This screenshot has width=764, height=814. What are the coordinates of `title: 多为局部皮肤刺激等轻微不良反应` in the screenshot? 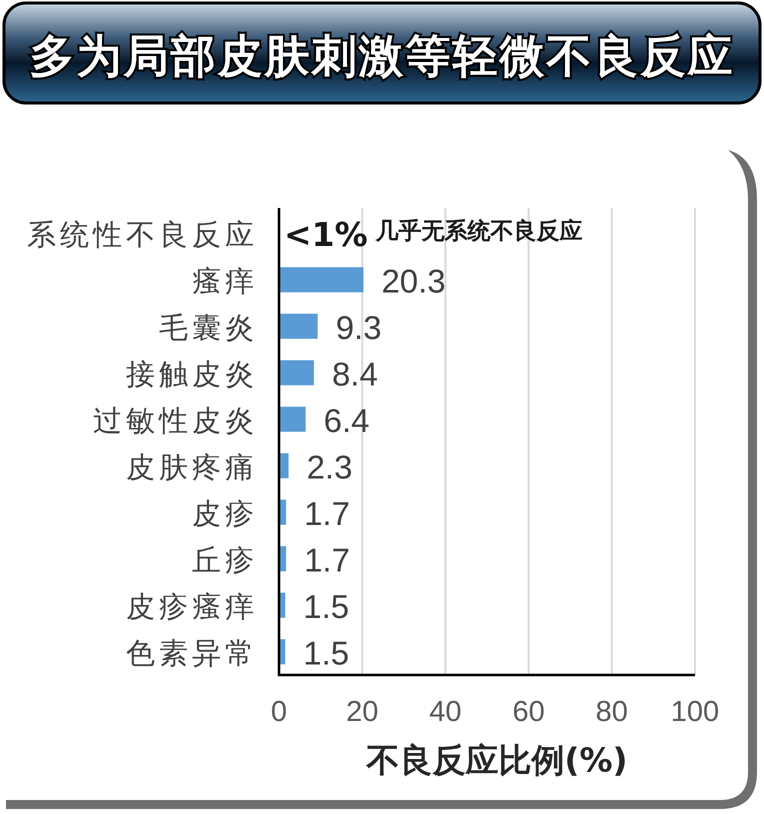 It's located at (382, 56).